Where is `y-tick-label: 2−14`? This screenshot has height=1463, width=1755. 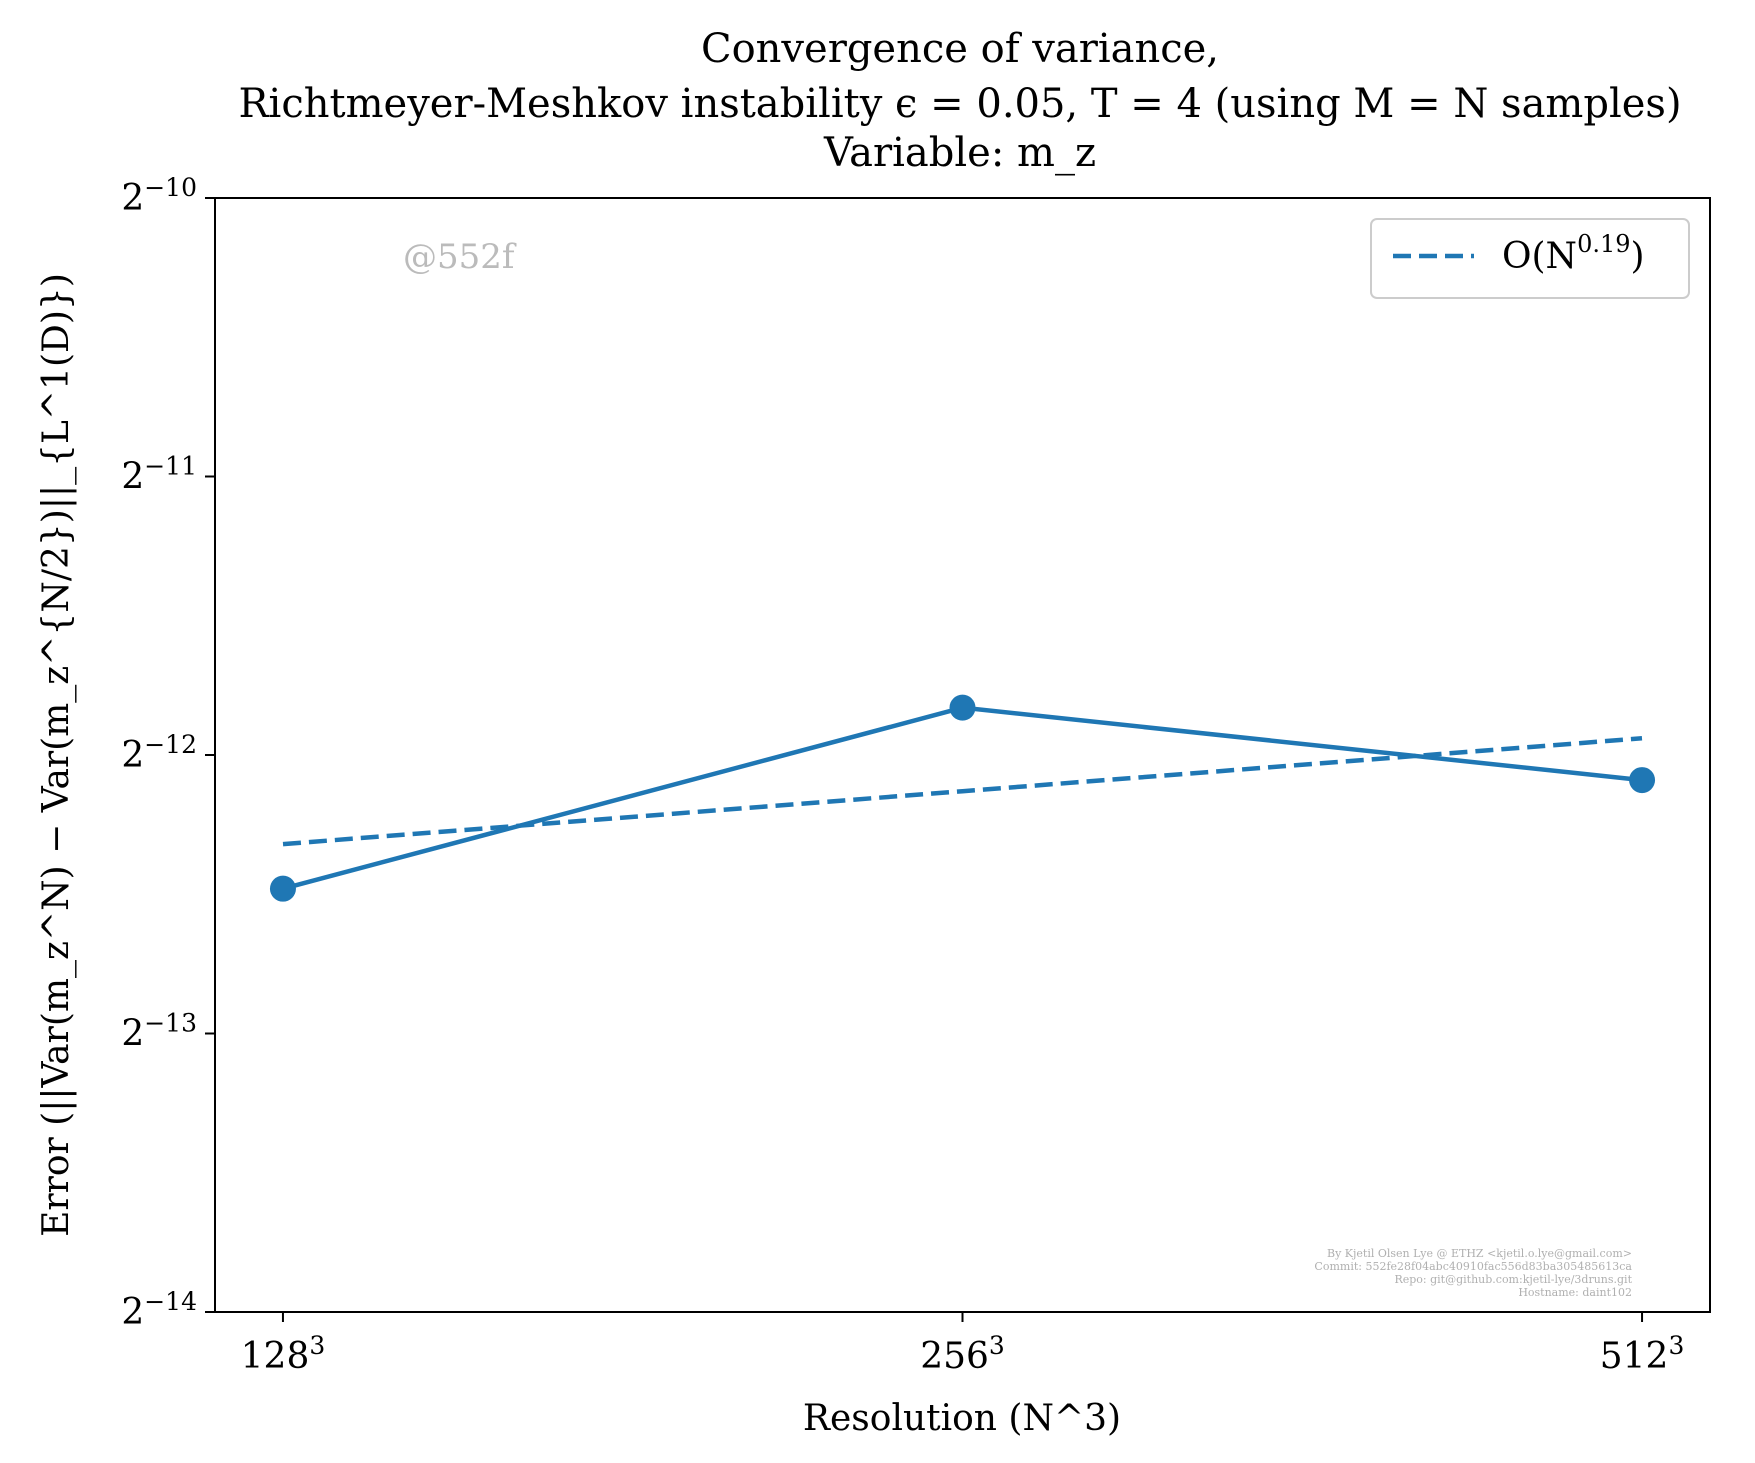
y-tick-label: 2−14 is located at coordinates (159, 1310).